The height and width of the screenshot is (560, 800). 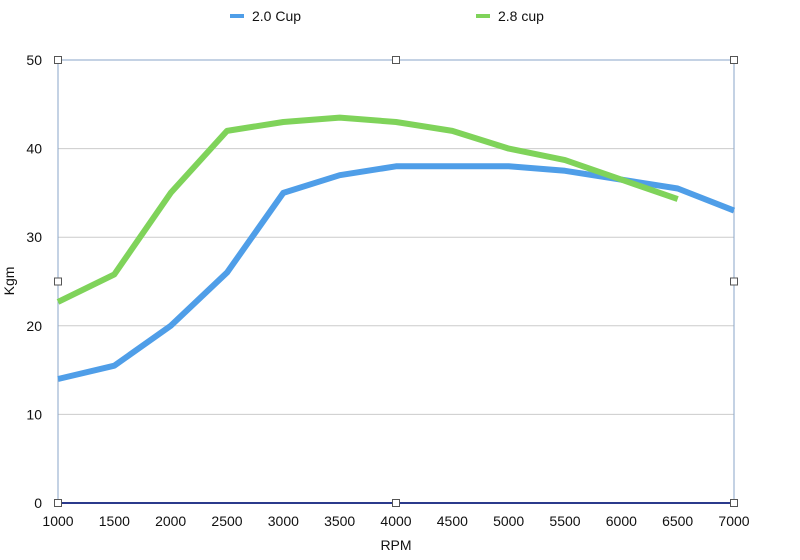 I want to click on x-tick-label: 2000, so click(x=170, y=521).